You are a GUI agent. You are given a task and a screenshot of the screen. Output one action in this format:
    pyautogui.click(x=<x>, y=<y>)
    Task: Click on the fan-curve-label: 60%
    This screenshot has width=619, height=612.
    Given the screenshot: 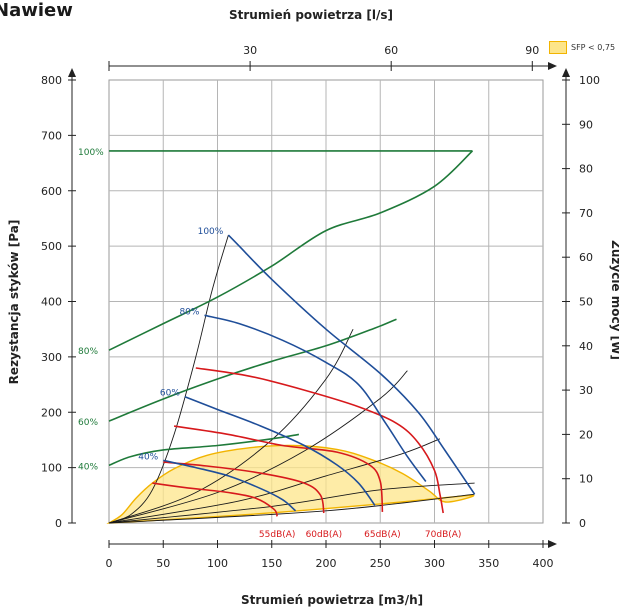 What is the action you would take?
    pyautogui.click(x=170, y=394)
    